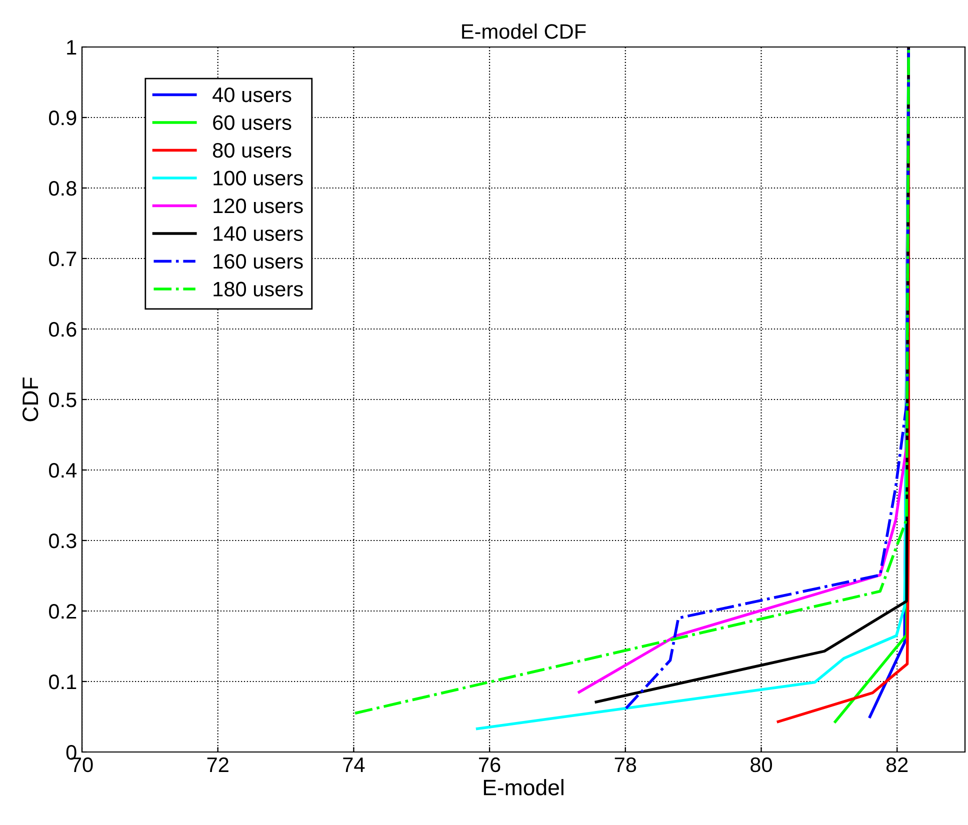 This screenshot has height=825, width=968. Describe the element at coordinates (30, 400) in the screenshot. I see `y-axis-title: CDF` at that location.